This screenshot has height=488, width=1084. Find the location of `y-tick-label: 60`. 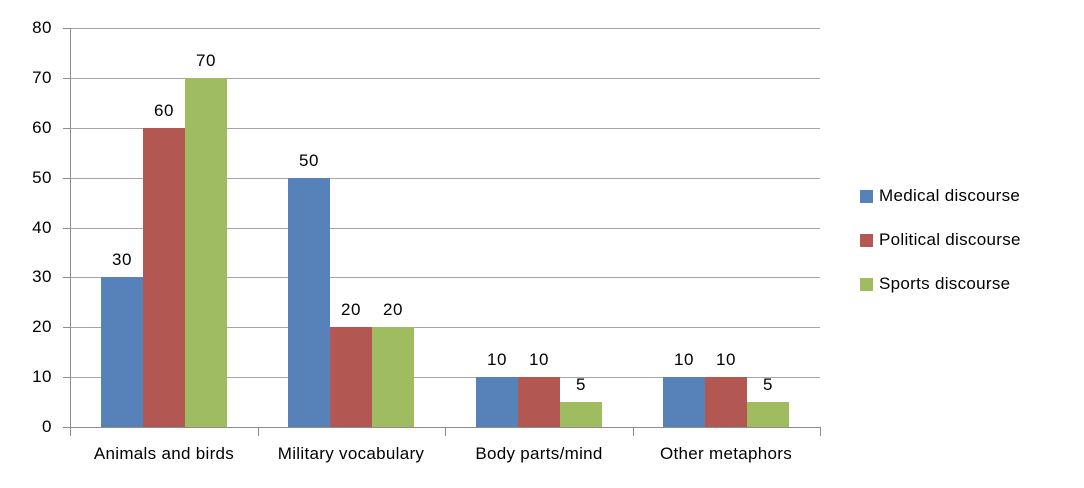

y-tick-label: 60 is located at coordinates (42, 127).